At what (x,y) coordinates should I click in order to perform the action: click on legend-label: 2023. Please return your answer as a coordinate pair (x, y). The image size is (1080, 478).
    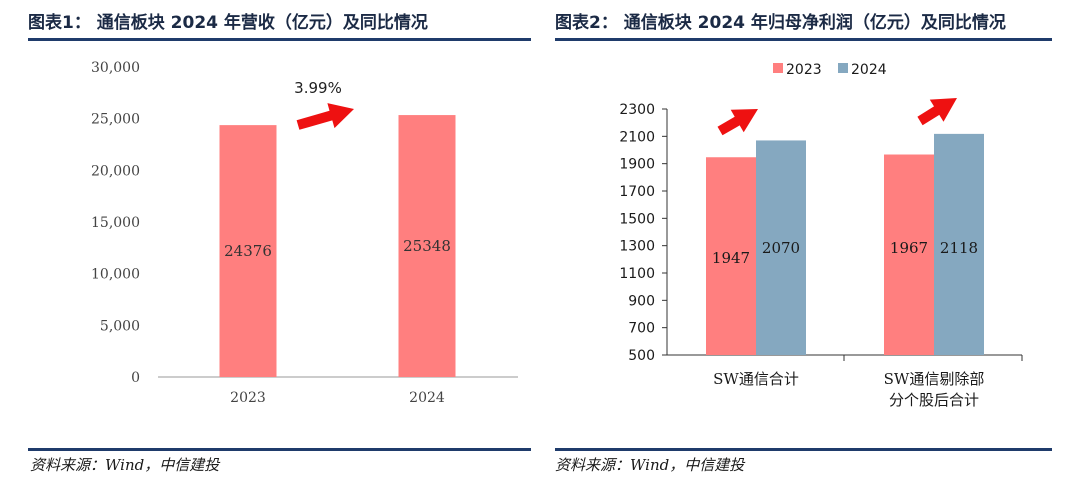
    Looking at the image, I should click on (804, 70).